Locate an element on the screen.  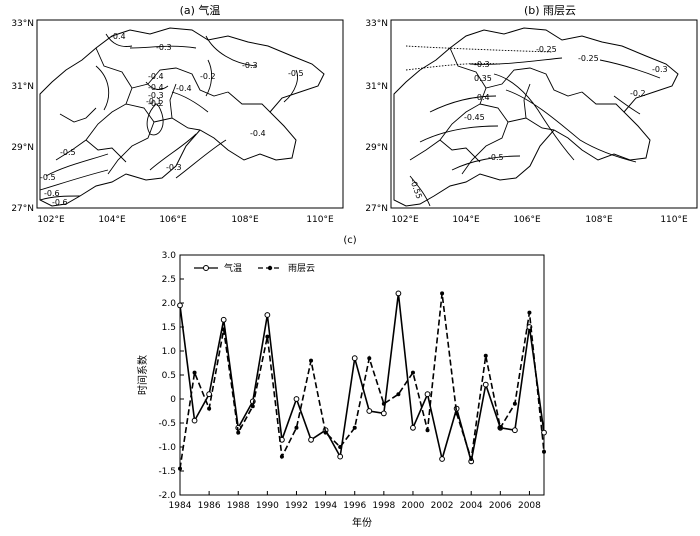
panel-b-contours-dotted is located at coordinates (479, 58).